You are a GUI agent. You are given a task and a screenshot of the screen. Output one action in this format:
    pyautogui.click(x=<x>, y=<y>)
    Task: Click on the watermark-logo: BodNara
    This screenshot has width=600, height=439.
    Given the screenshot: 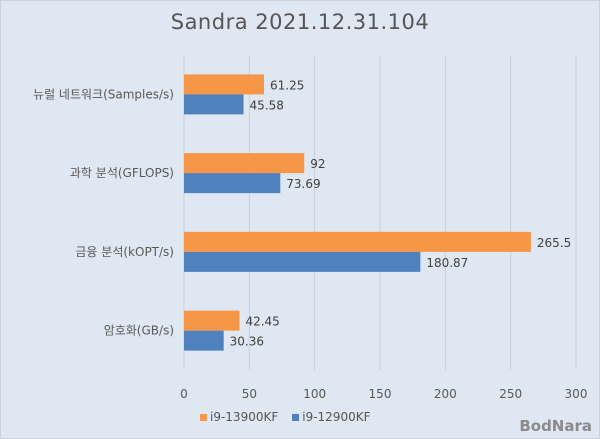 What is the action you would take?
    pyautogui.click(x=555, y=426)
    